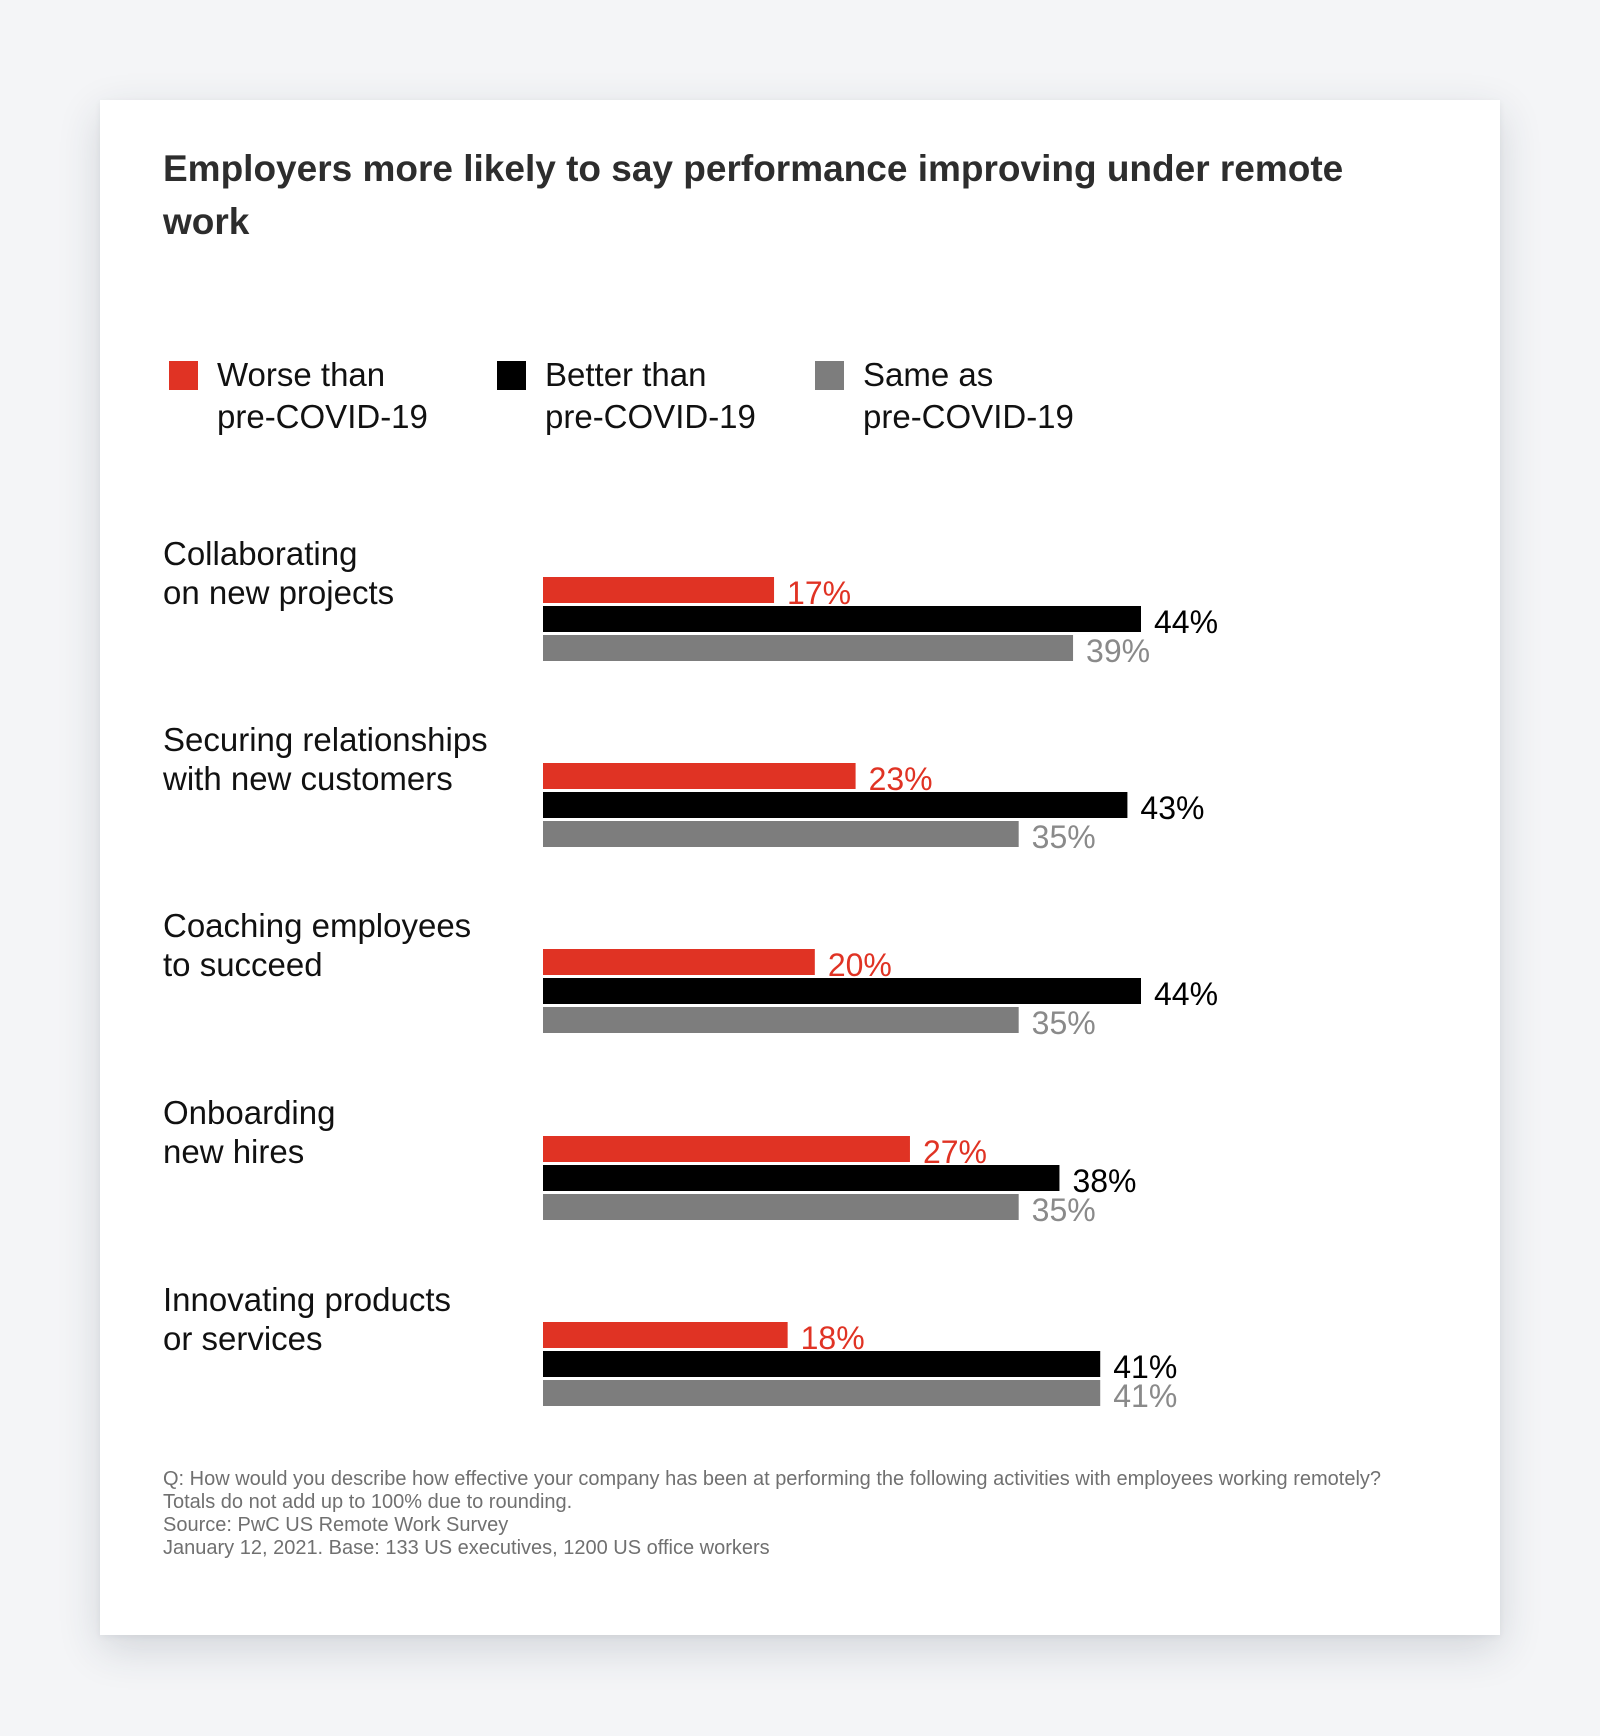  Describe the element at coordinates (234, 1151) in the screenshot. I see `category-label-line2: new hires` at that location.